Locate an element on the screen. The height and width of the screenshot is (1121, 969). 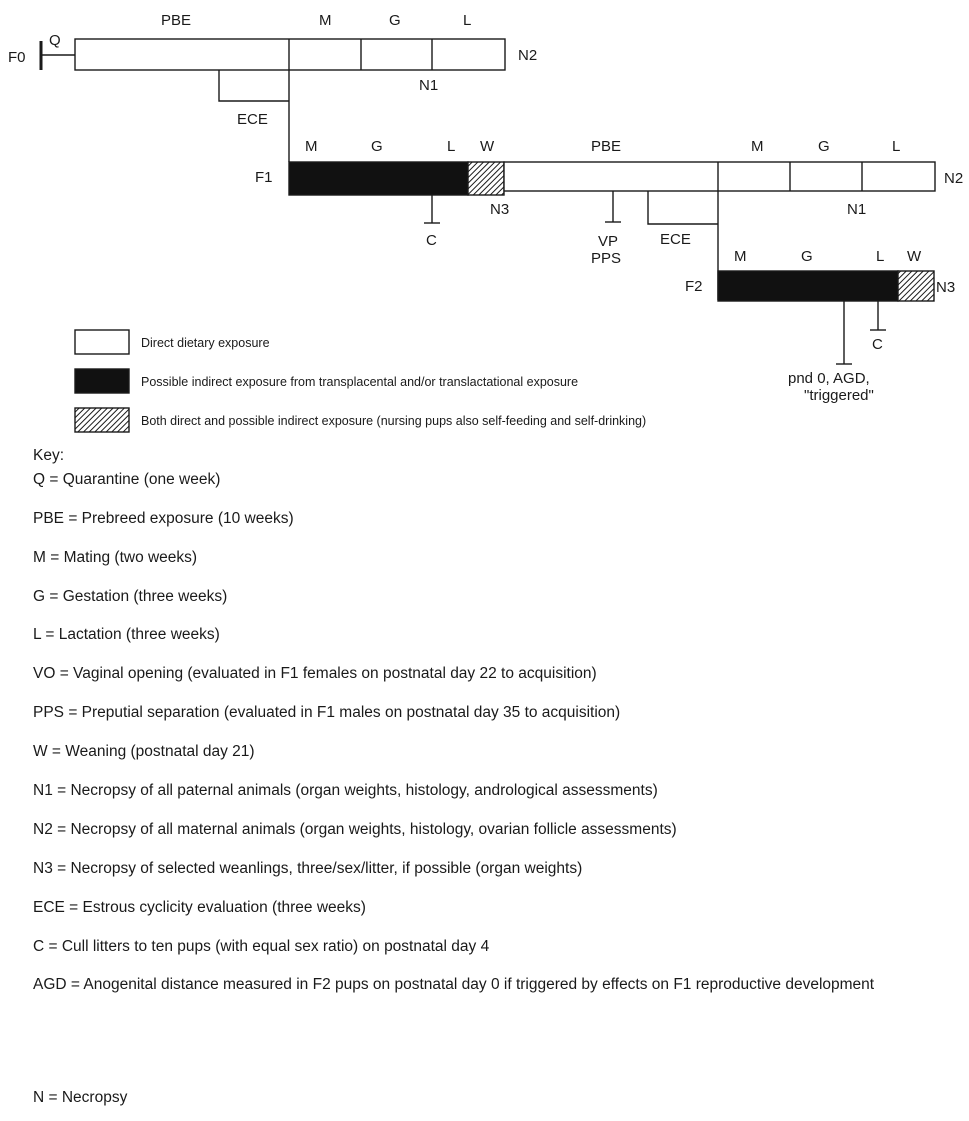
f1-direct-bar is located at coordinates (719, 176).